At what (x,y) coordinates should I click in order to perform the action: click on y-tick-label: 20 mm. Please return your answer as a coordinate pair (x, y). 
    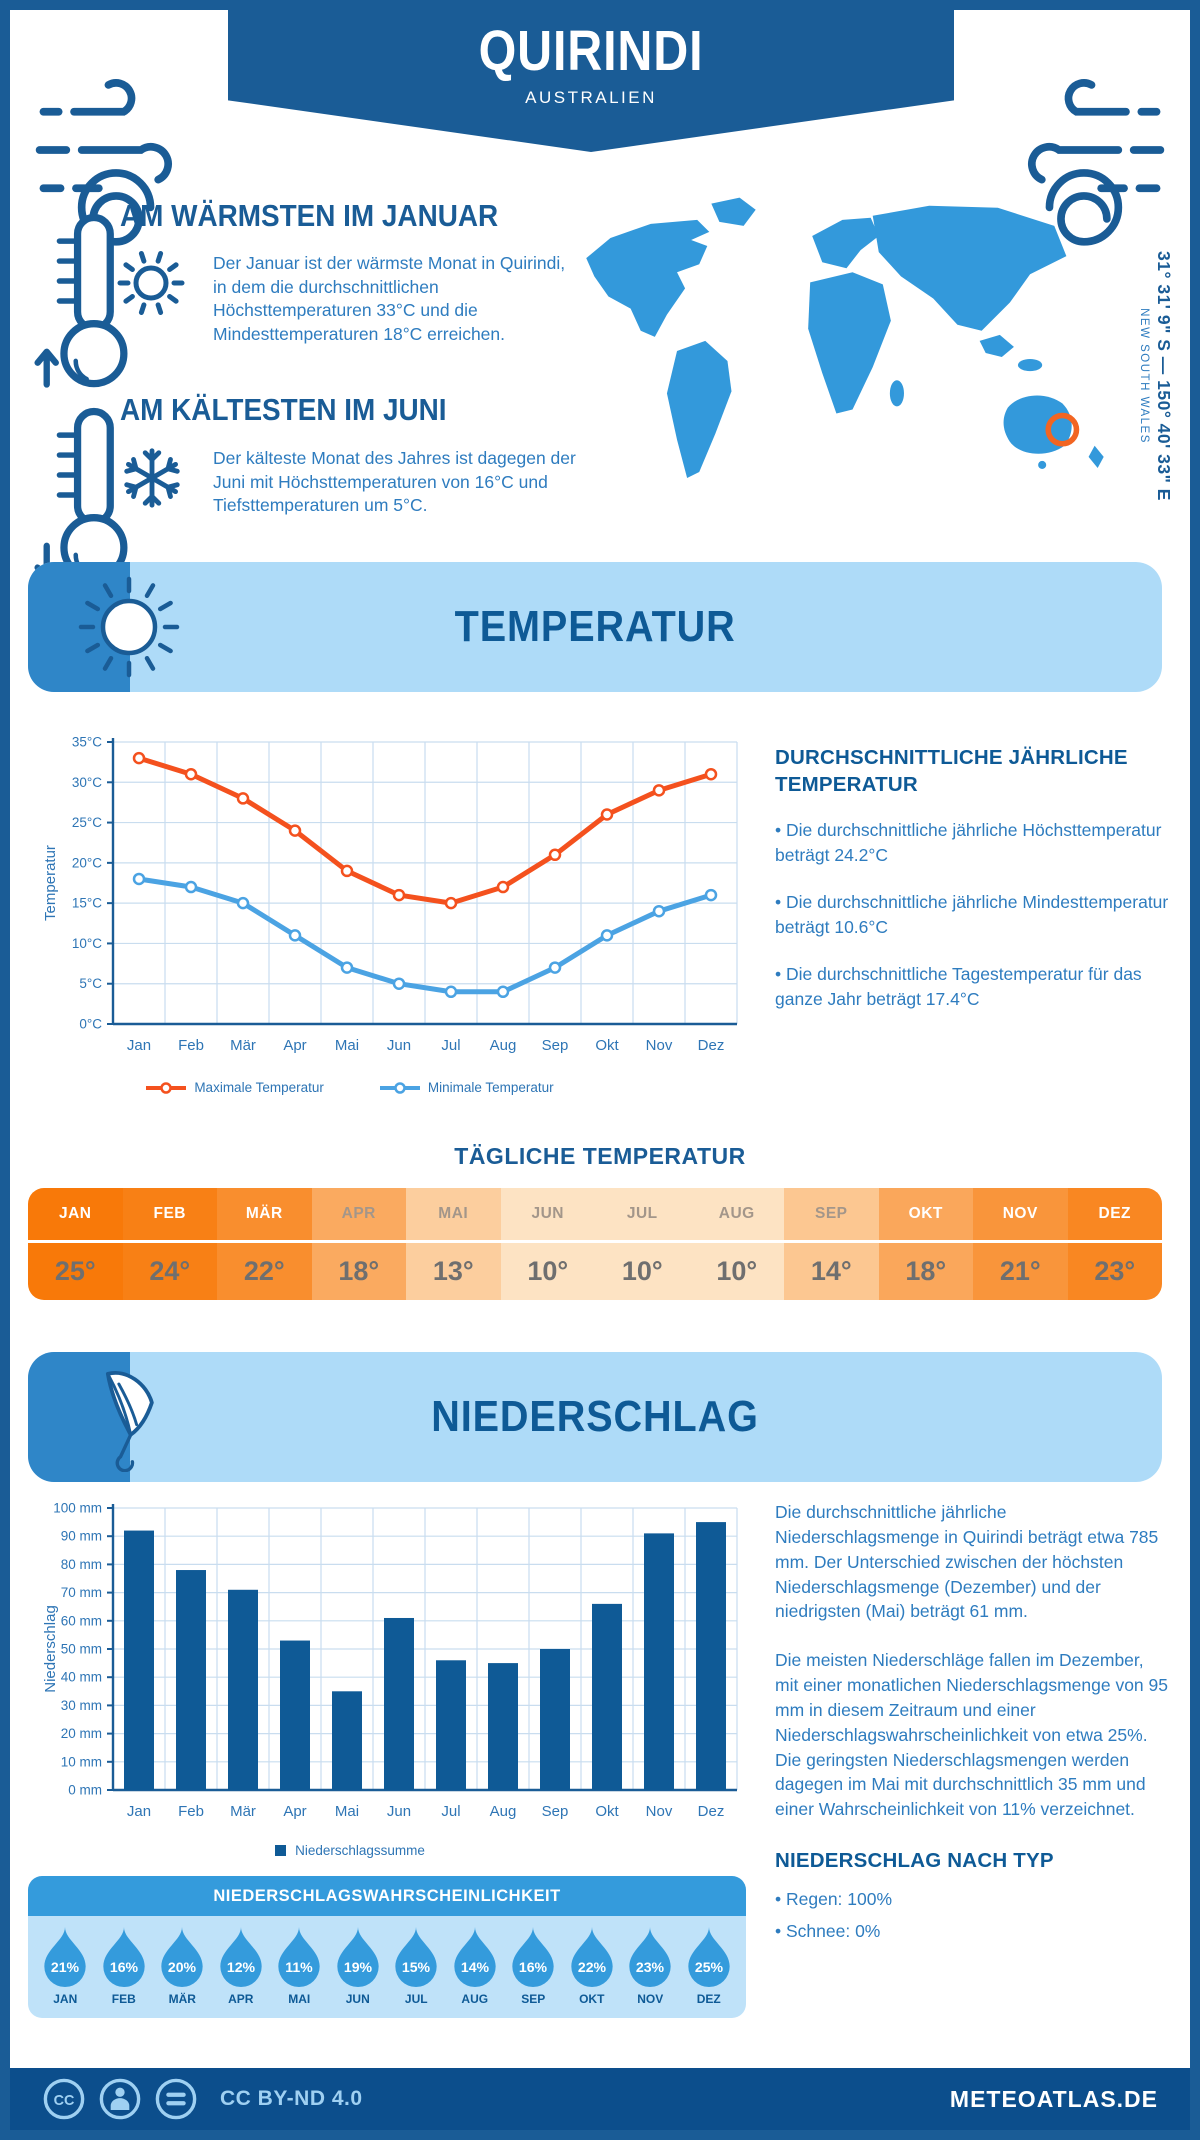
    Looking at the image, I should click on (81, 1733).